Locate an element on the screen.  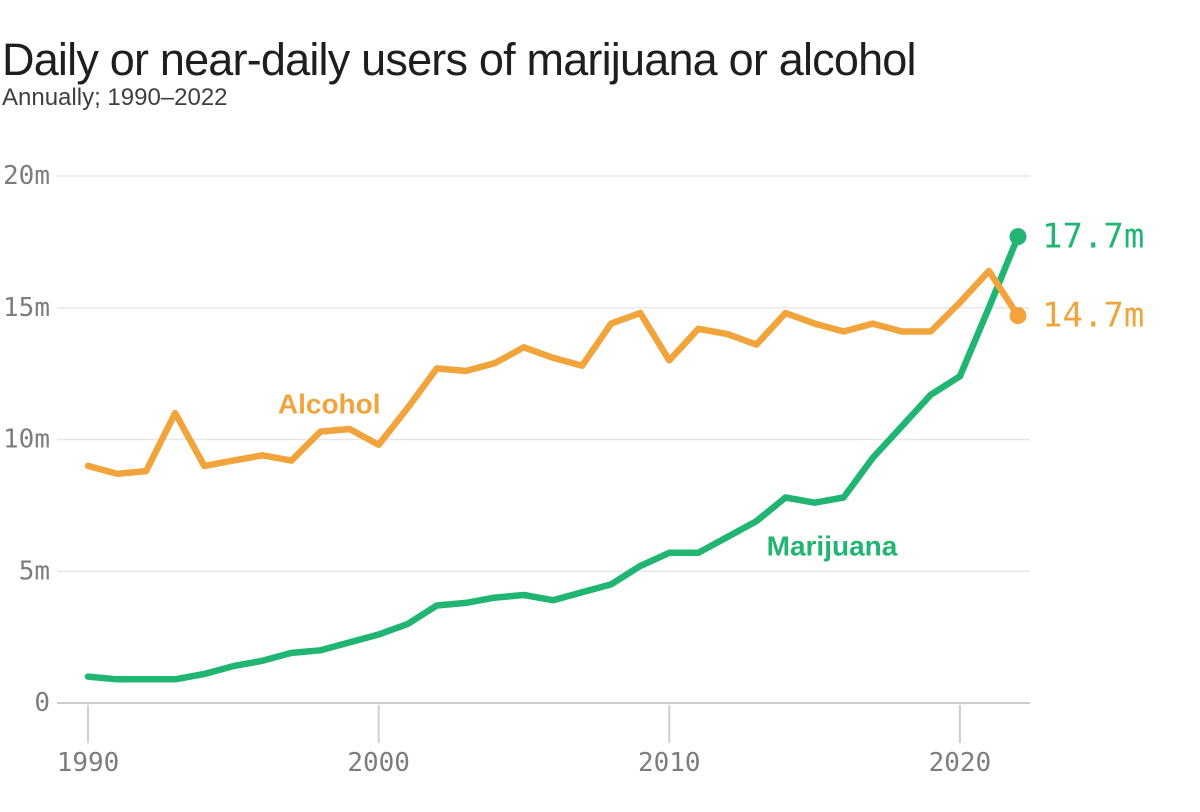
end-dot-alcohol is located at coordinates (1018, 316).